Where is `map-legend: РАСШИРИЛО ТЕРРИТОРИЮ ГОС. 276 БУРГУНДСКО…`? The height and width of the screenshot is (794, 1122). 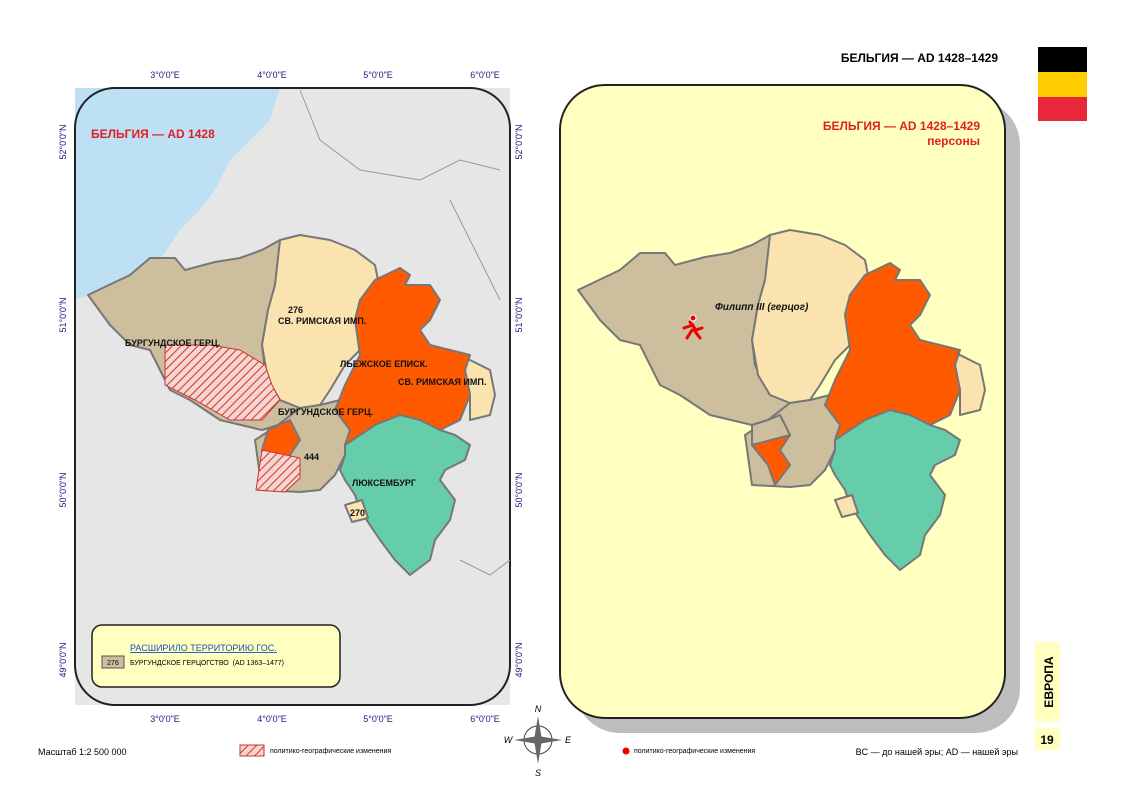
map-legend: РАСШИРИЛО ТЕРРИТОРИЮ ГОС. 276 БУРГУНДСКО… is located at coordinates (216, 656).